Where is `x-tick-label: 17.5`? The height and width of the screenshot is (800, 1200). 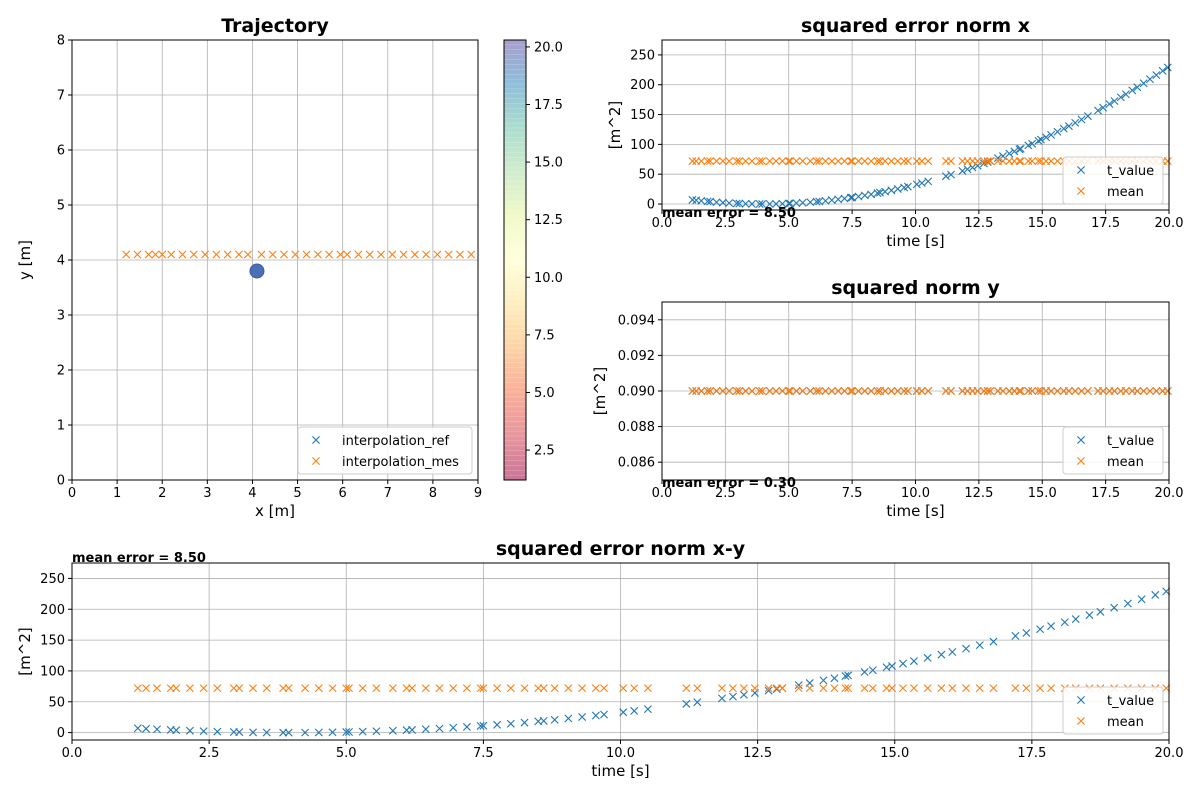 x-tick-label: 17.5 is located at coordinates (1105, 493).